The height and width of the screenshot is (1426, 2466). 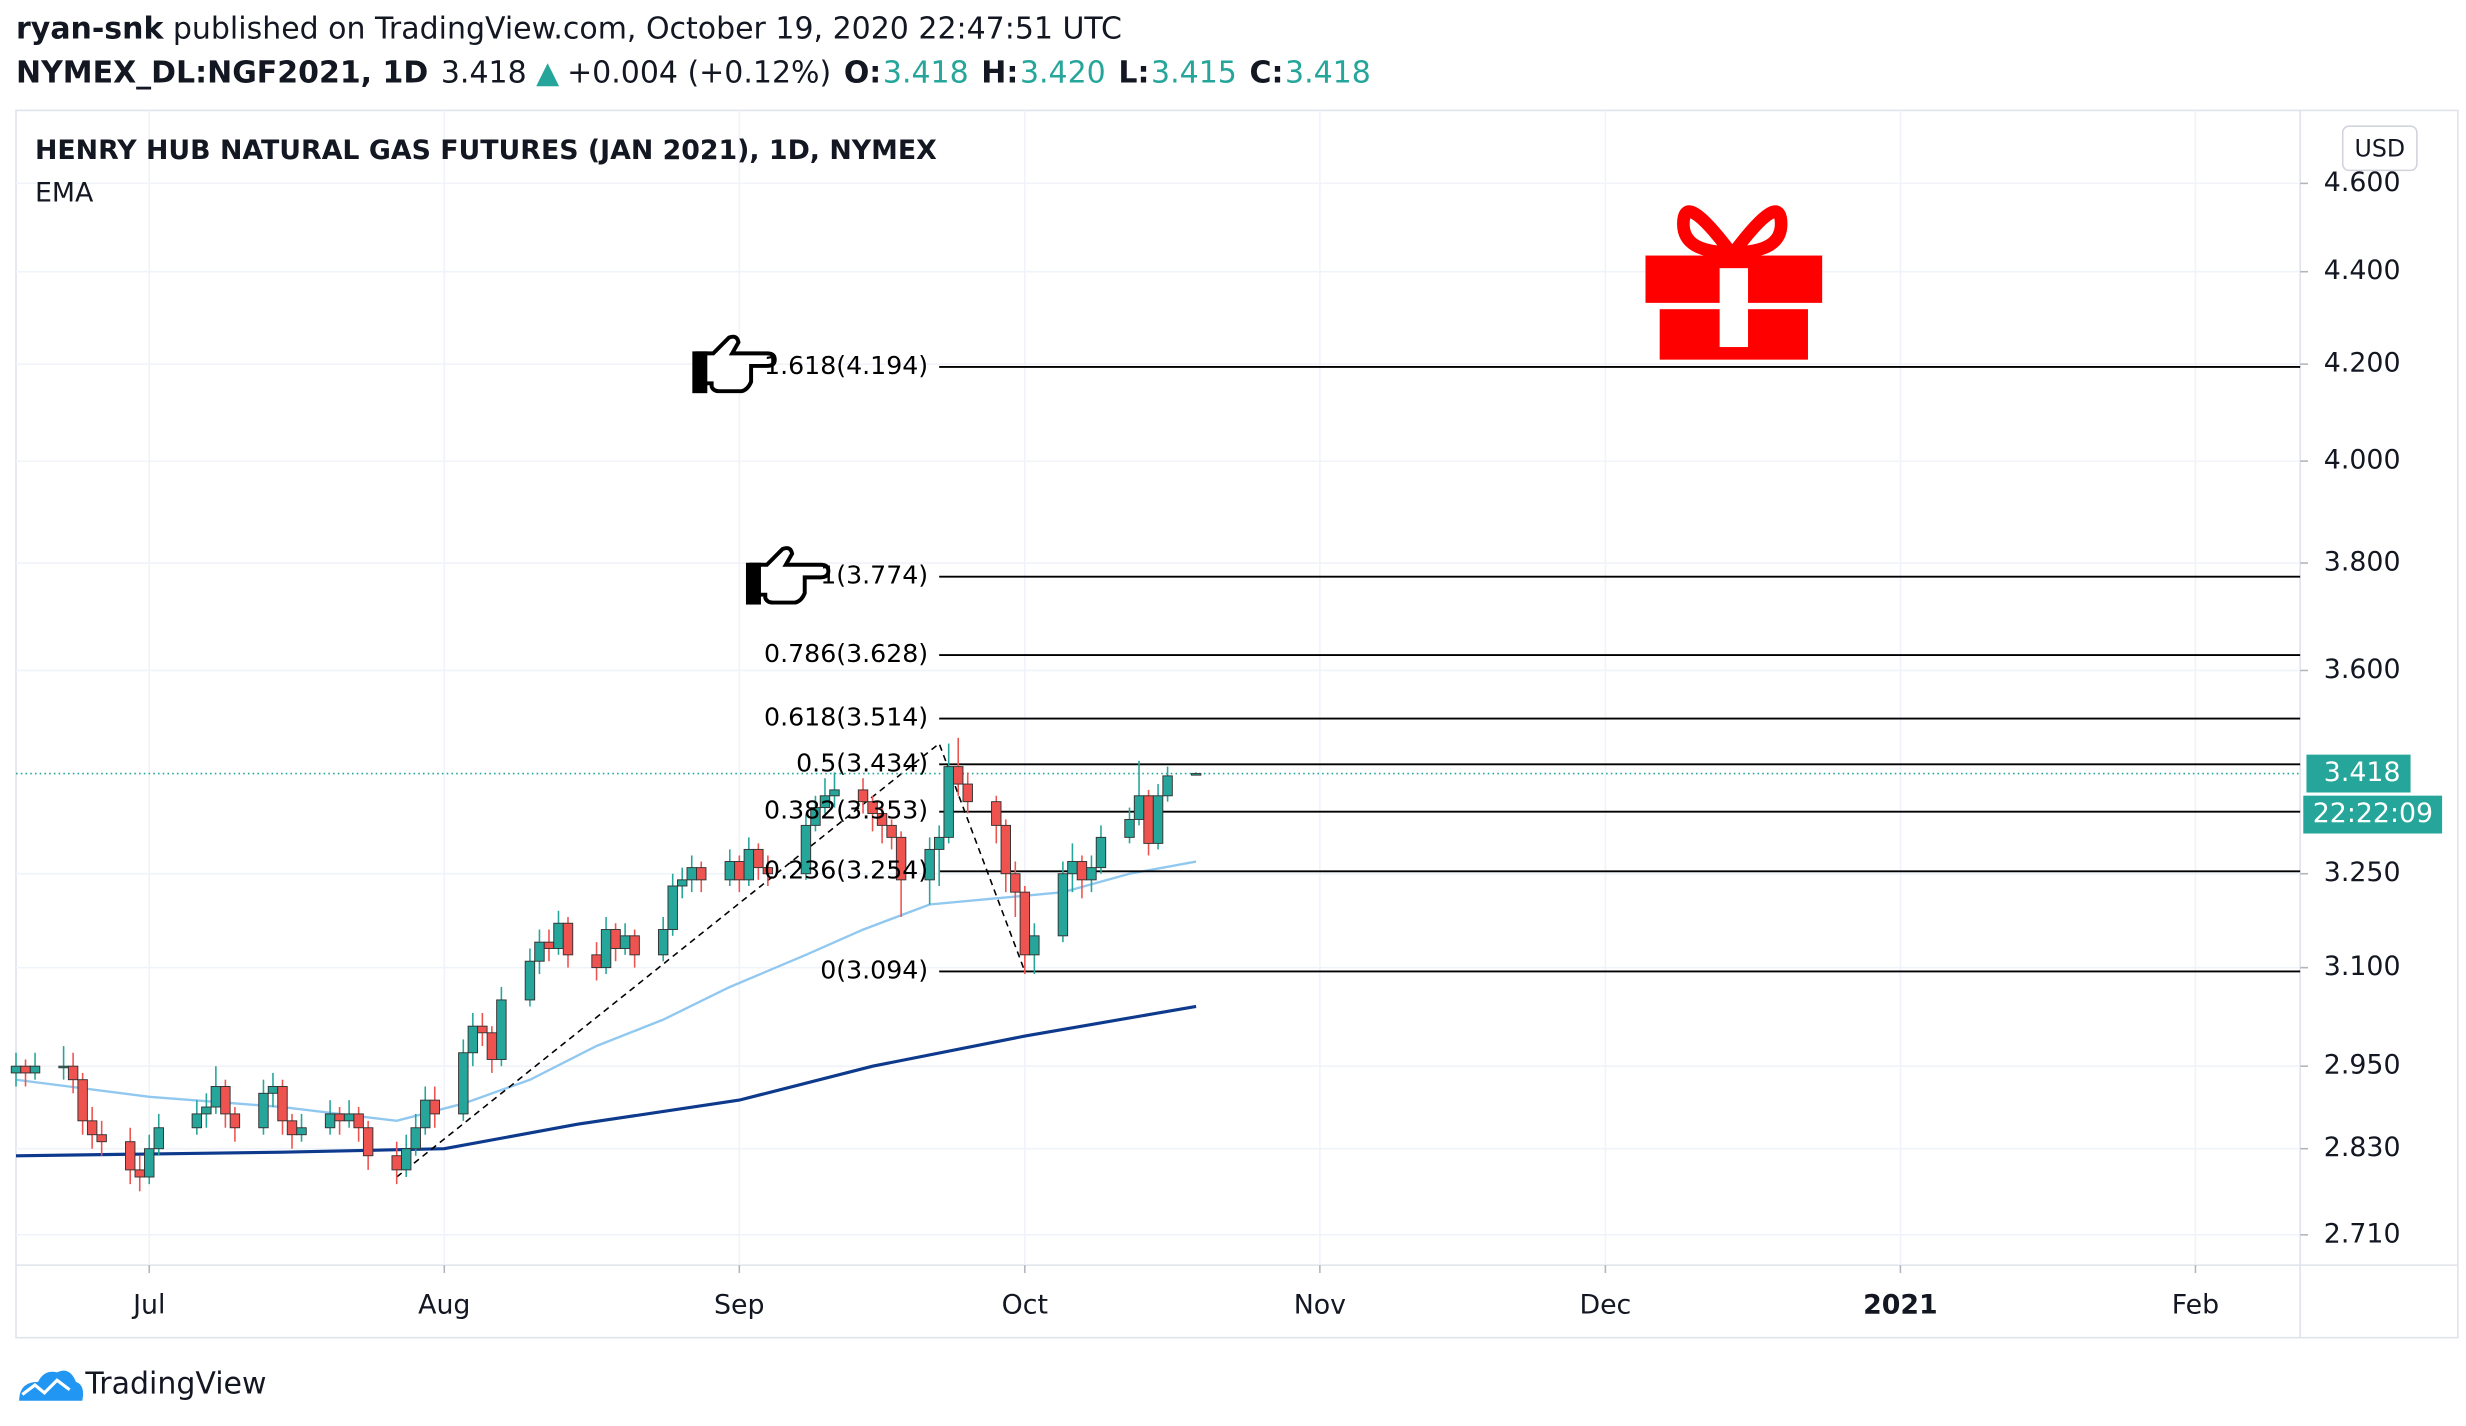 What do you see at coordinates (846, 717) in the screenshot?
I see `fib-level-label: 0.618(3.514)` at bounding box center [846, 717].